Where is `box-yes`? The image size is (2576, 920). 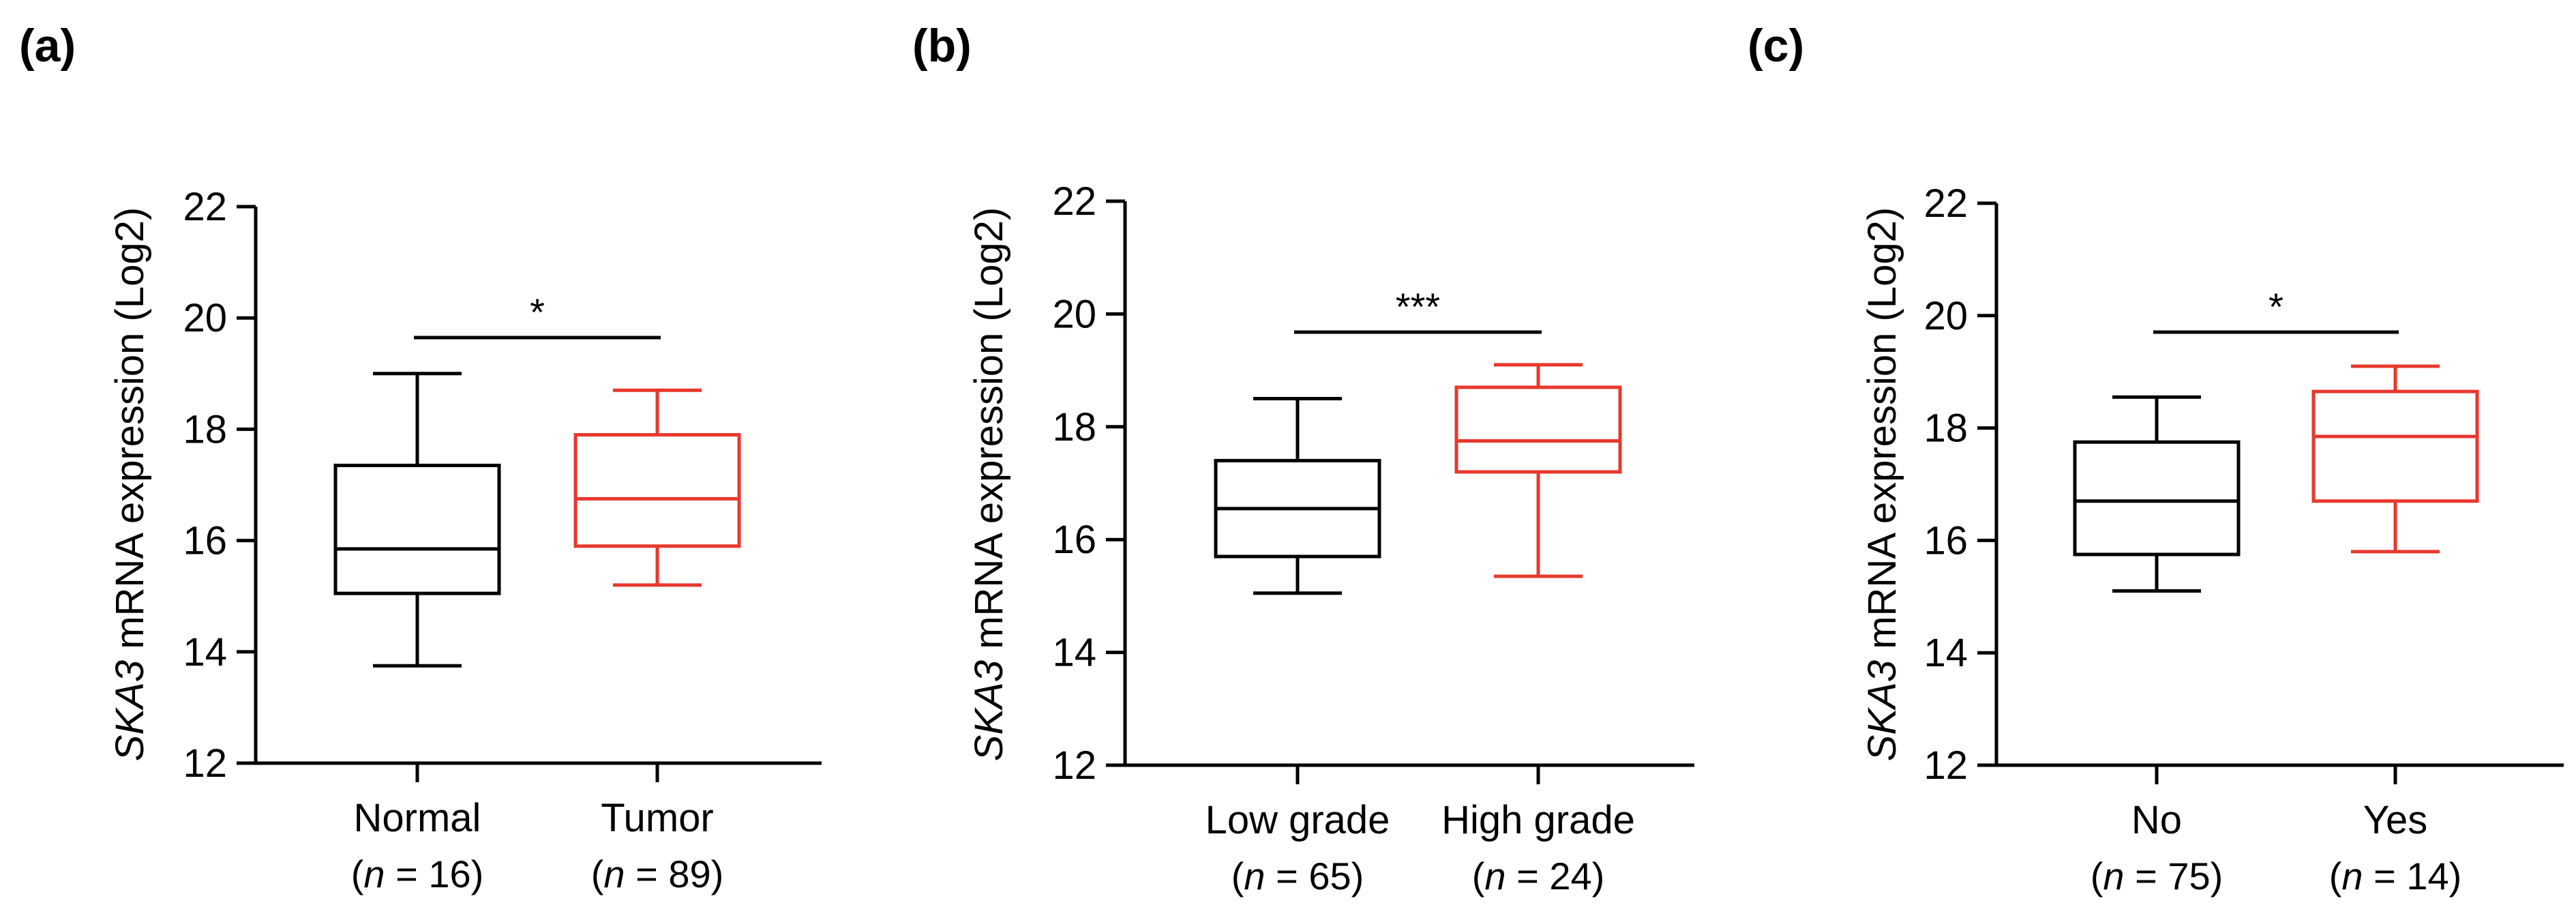
box-yes is located at coordinates (2395, 459).